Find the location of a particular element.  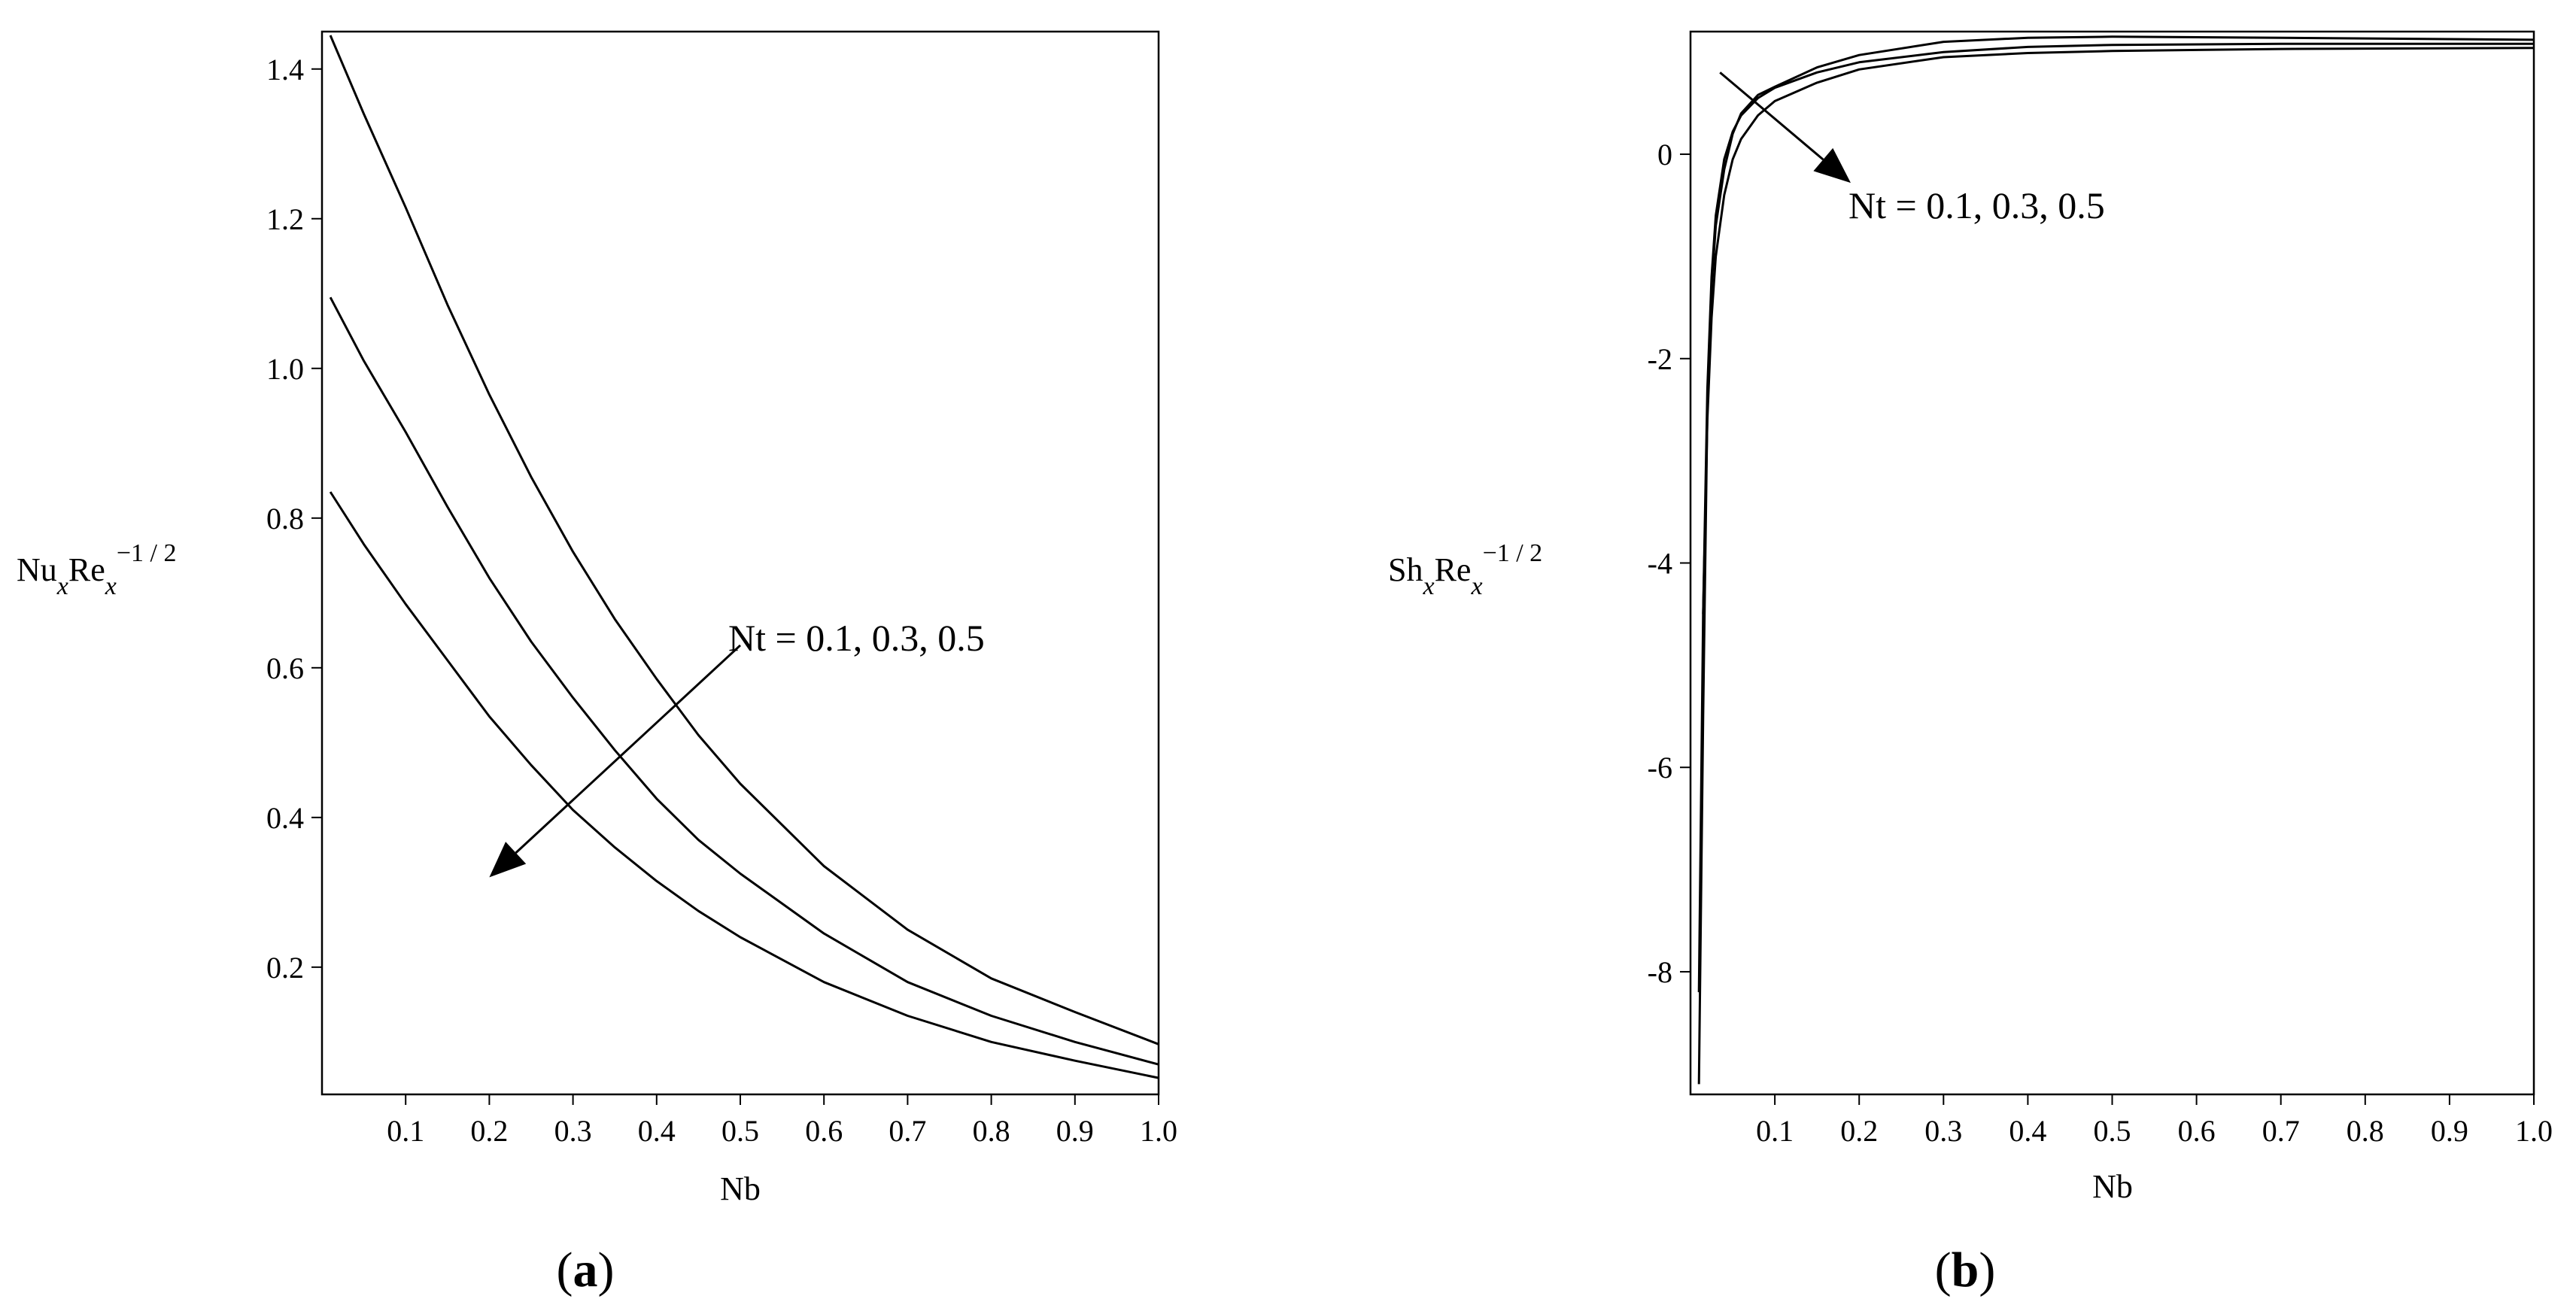

x-axis-title-b: Nb is located at coordinates (2113, 1186).